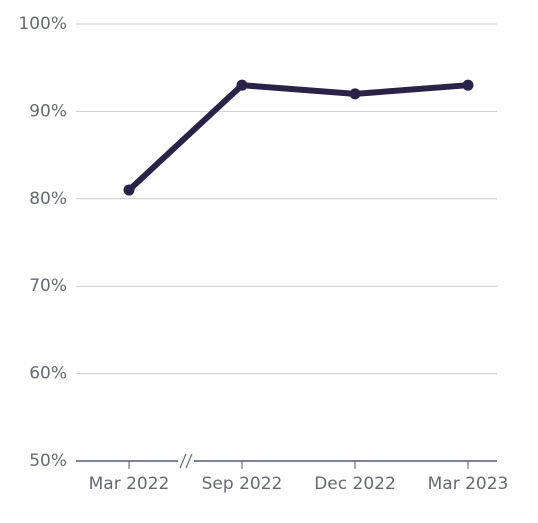 The height and width of the screenshot is (523, 538). What do you see at coordinates (468, 484) in the screenshot?
I see `x-tick-label: Mar 2023` at bounding box center [468, 484].